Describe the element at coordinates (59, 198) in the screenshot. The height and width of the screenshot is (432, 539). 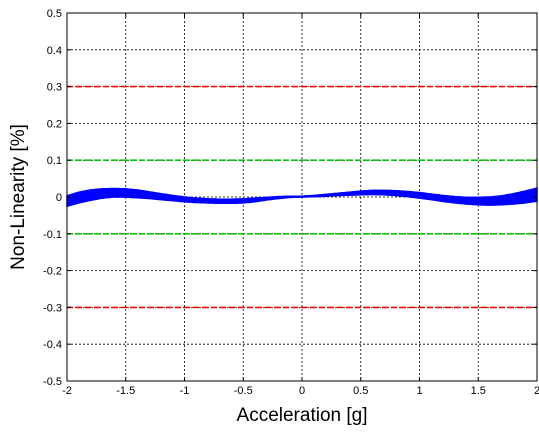
I see `y-tick-label: 0` at that location.